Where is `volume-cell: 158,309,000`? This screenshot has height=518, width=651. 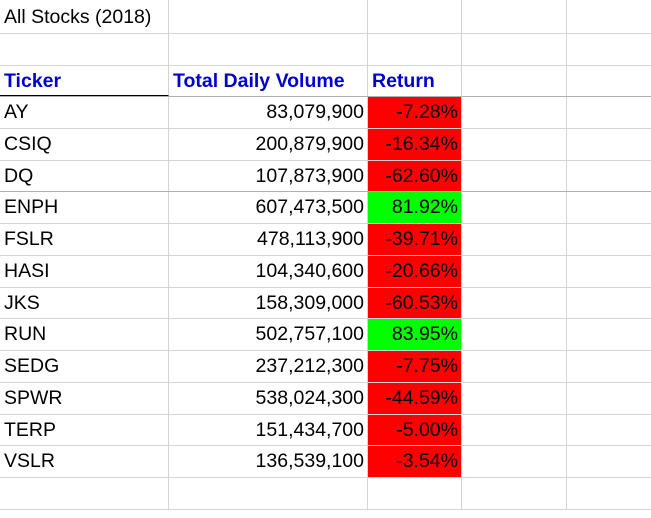
volume-cell: 158,309,000 is located at coordinates (268, 303).